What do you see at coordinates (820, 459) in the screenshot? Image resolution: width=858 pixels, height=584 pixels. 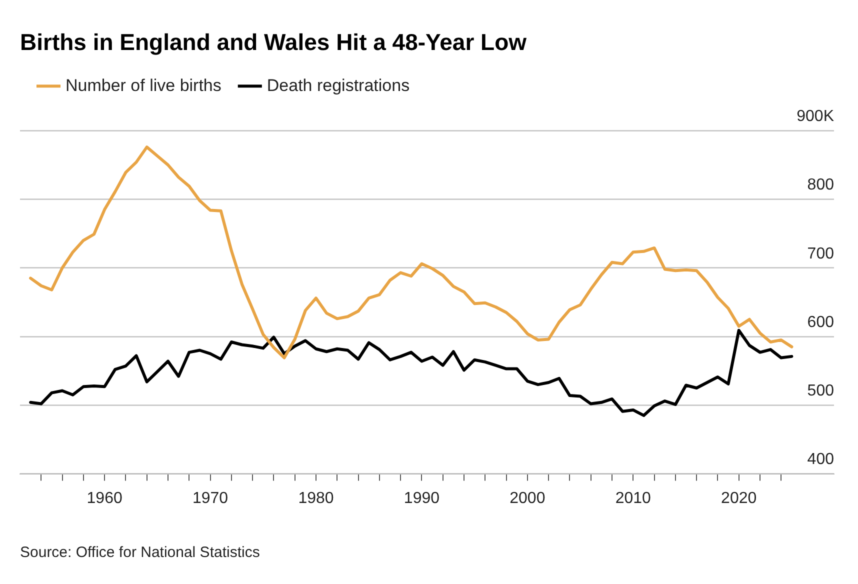 I see `y-tick-label: 400` at bounding box center [820, 459].